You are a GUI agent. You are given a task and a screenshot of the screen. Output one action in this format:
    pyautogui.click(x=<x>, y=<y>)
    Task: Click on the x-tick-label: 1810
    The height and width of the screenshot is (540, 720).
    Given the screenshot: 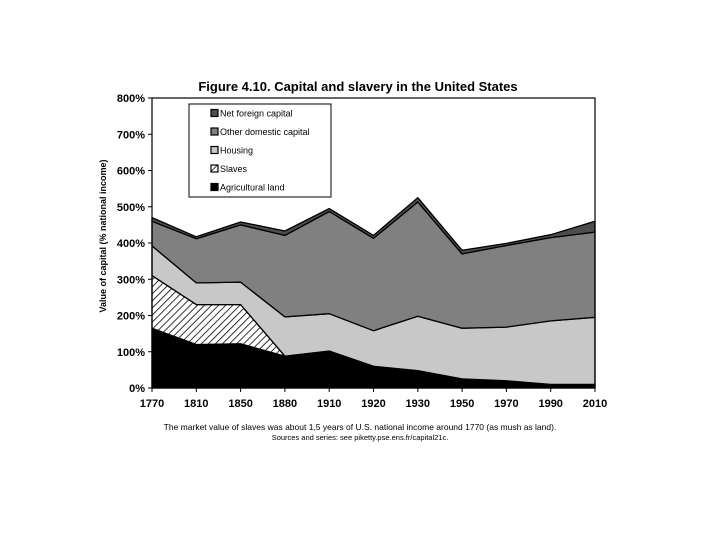 What is the action you would take?
    pyautogui.click(x=196, y=404)
    